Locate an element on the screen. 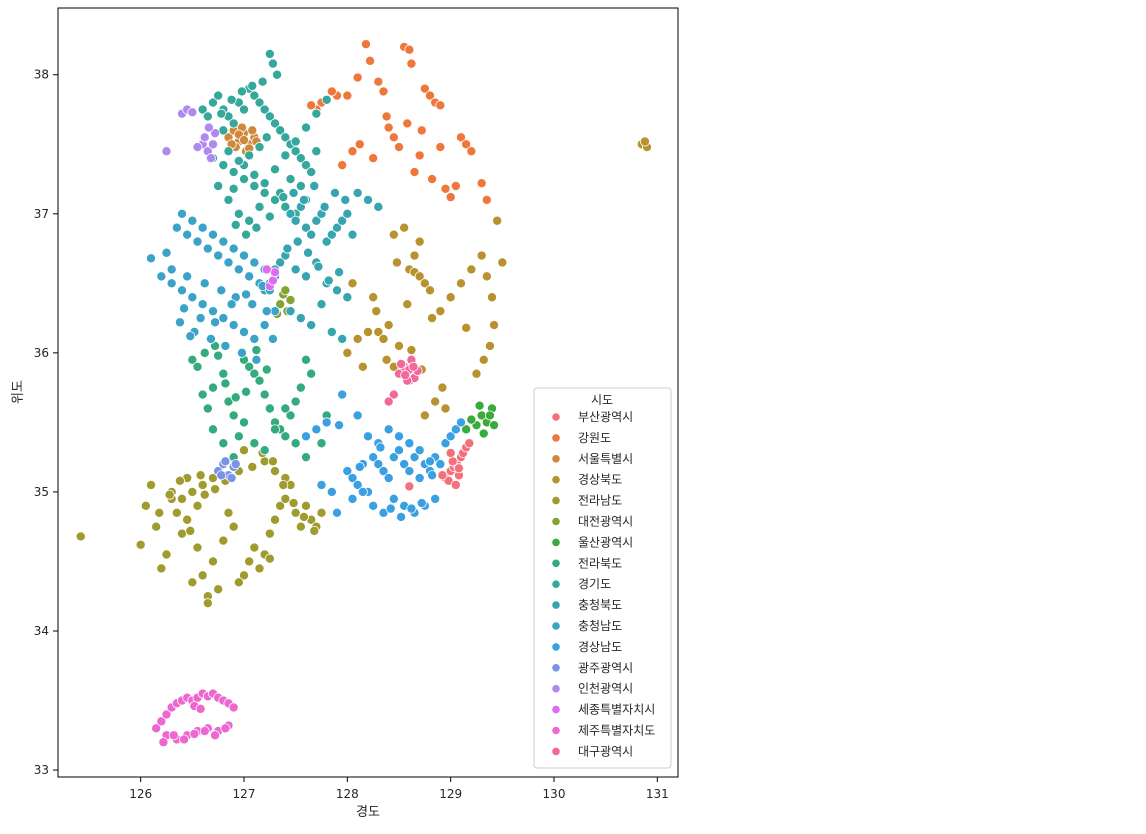 This screenshot has width=1146, height=834. y-axis-title: 위도 is located at coordinates (18, 392).